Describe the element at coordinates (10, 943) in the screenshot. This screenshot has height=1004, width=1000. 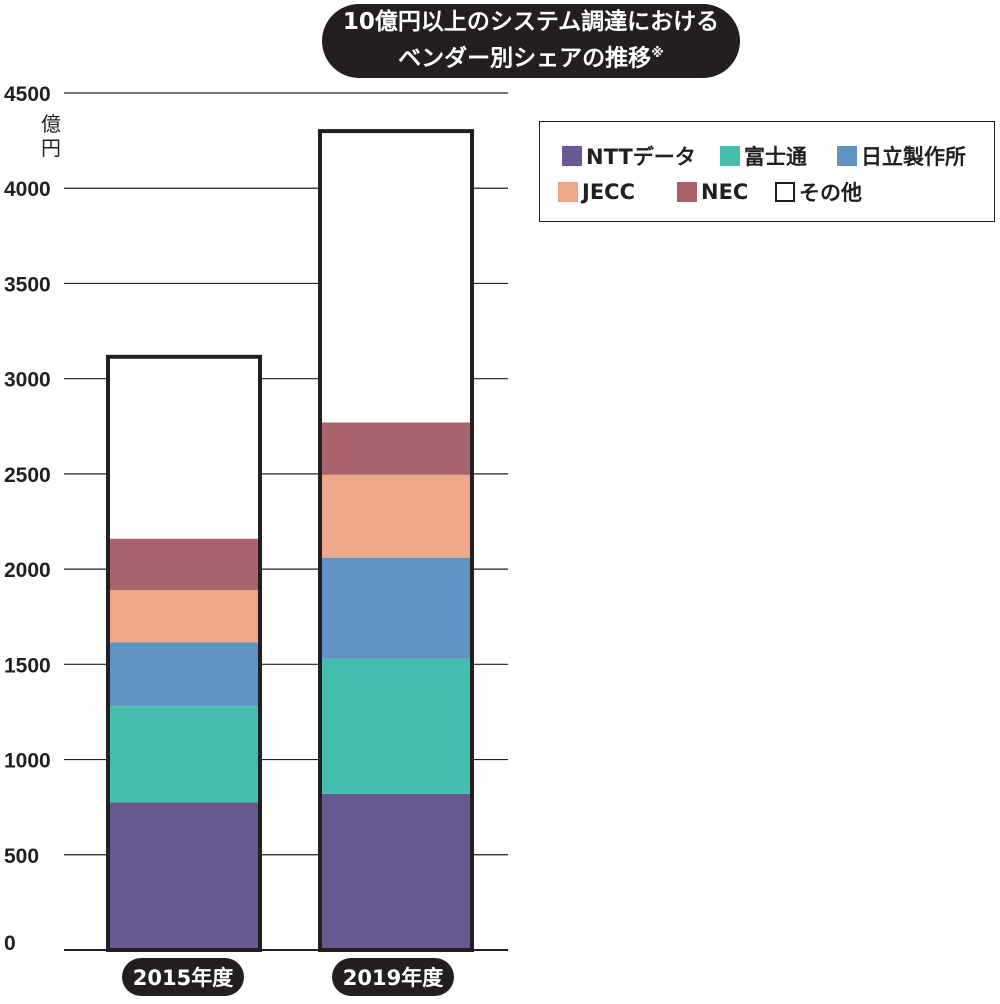
I see `y-tick-label-0: 0` at that location.